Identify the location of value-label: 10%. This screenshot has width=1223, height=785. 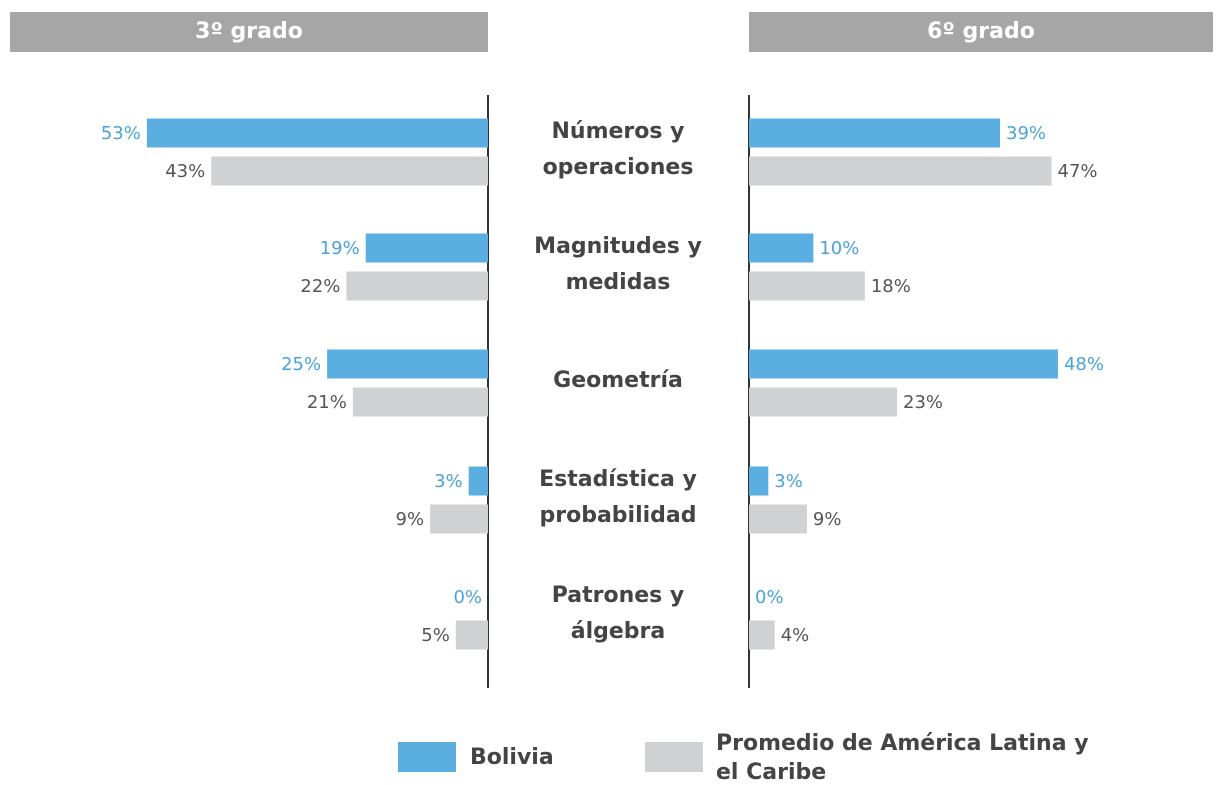
(839, 248).